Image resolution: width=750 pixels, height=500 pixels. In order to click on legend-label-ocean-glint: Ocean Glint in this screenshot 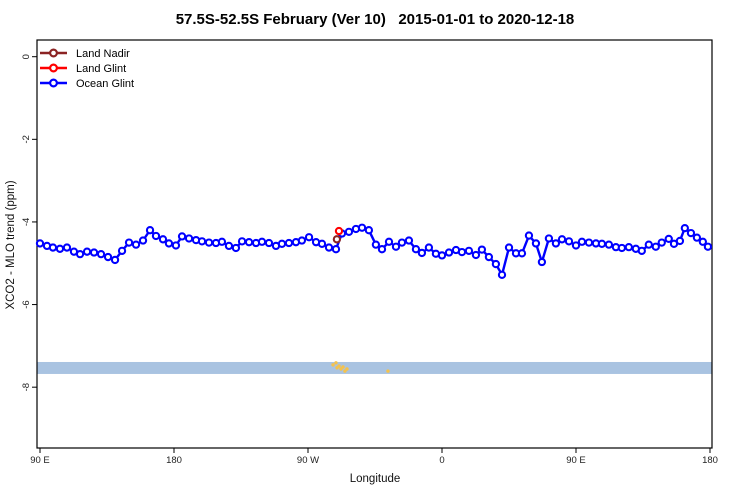, I will do `click(105, 84)`.